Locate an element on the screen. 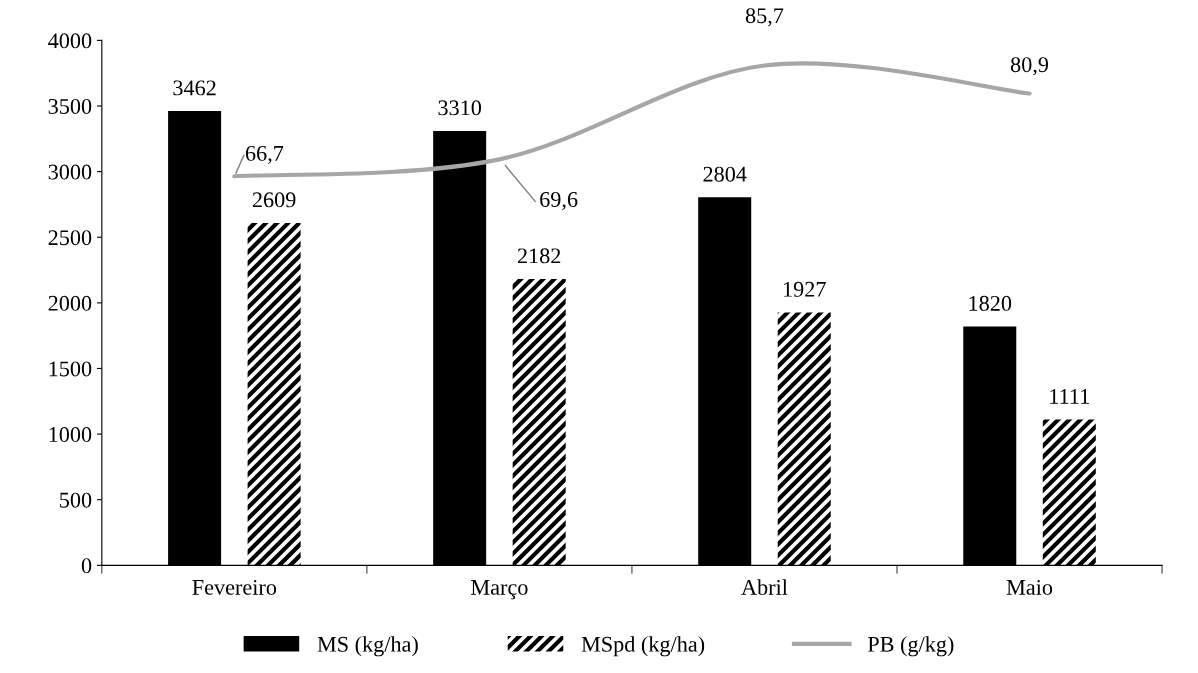 The height and width of the screenshot is (673, 1198). y-tick-label: 500 is located at coordinates (76, 500).